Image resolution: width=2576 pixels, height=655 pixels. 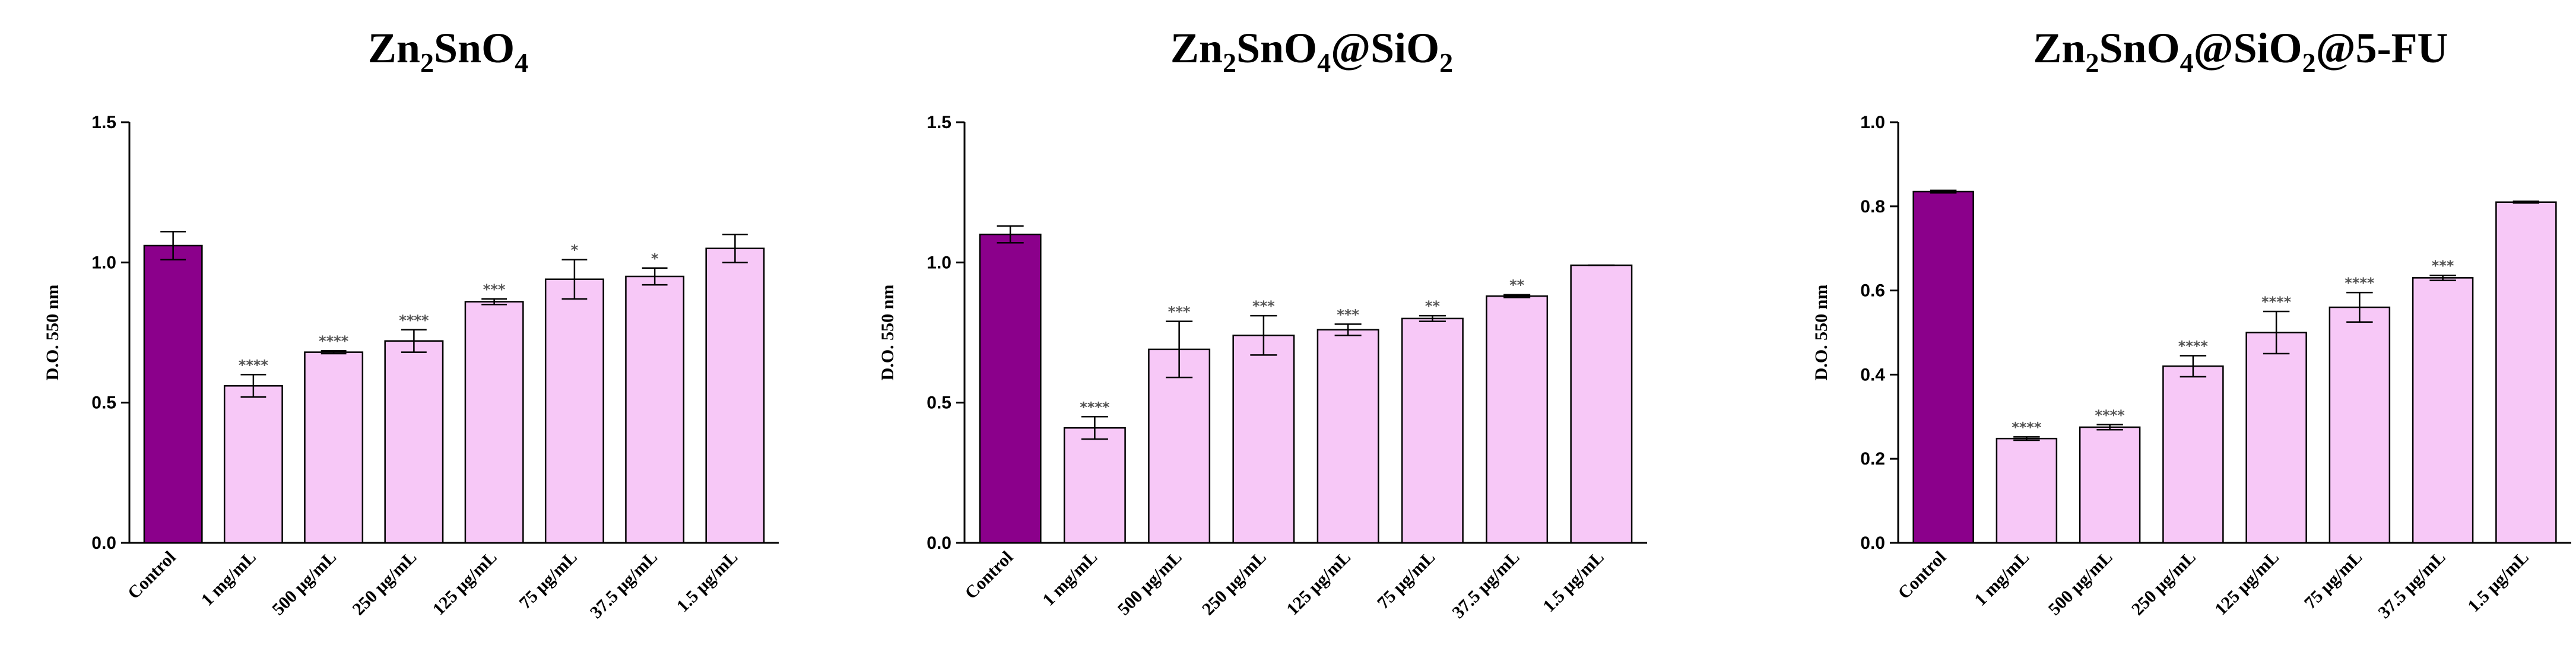 I want to click on chart-title: Zn2SnO4@SiO2@5-FU, so click(x=2240, y=51).